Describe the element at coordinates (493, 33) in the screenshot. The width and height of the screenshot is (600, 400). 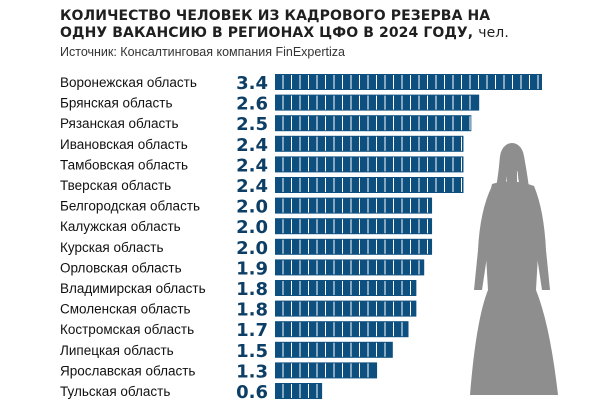
I see `chart-title-unit: чел.` at that location.